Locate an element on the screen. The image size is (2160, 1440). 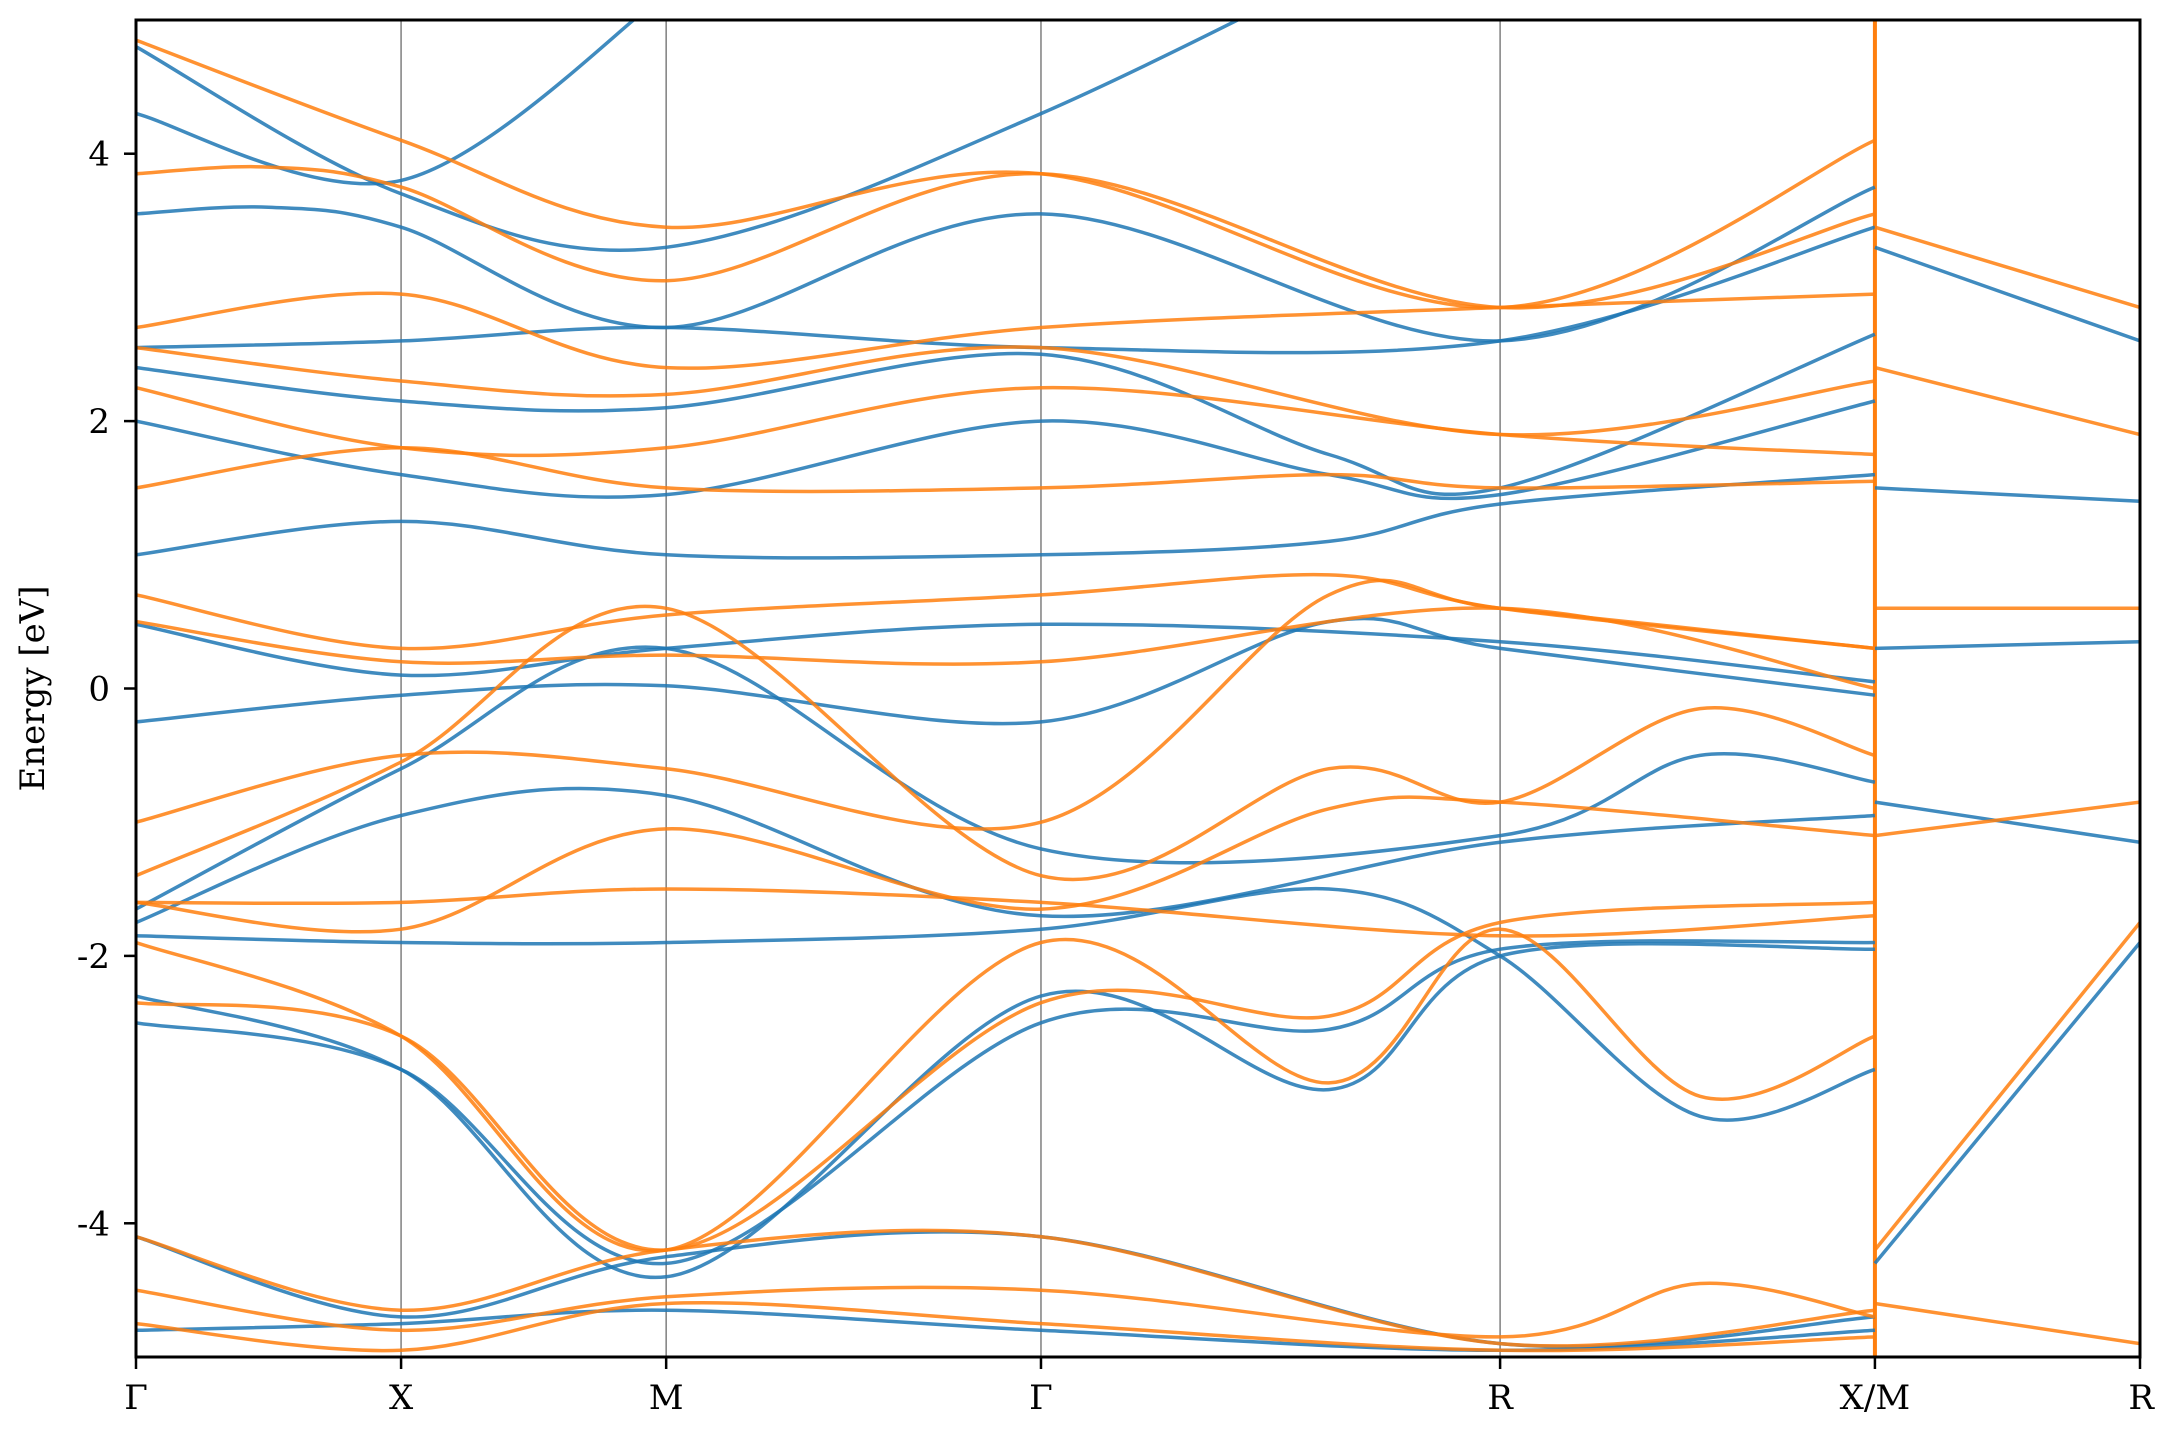
y-tick-label: 2 is located at coordinates (99, 422).